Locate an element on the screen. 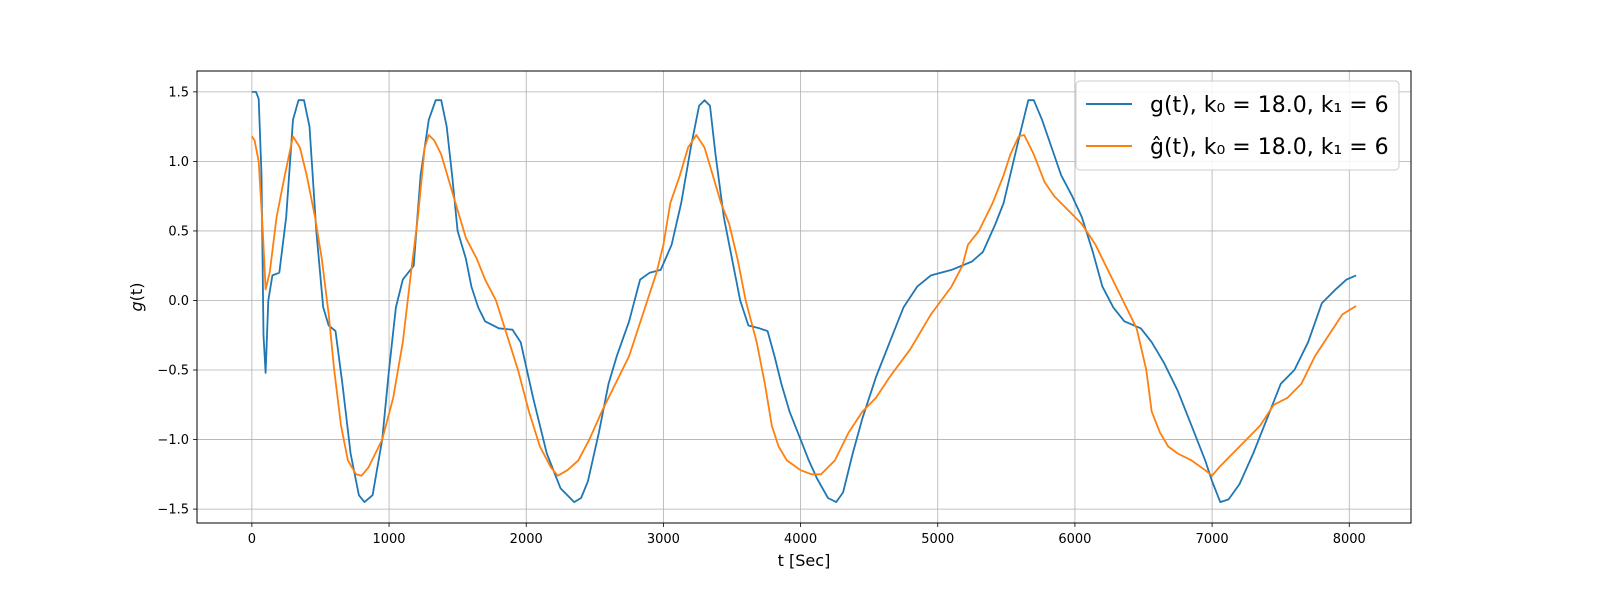 This screenshot has height=600, width=1600. legend-box is located at coordinates (1237, 125).